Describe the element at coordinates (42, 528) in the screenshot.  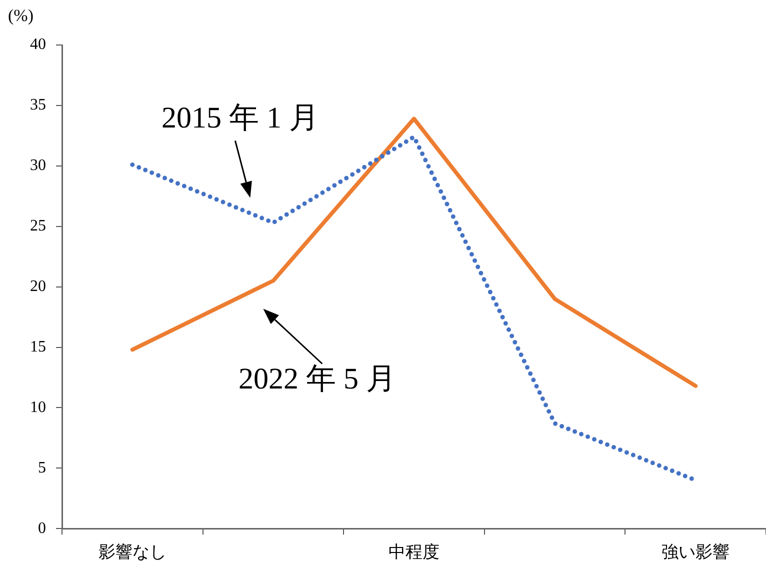
I see `y-tick-label: 0` at that location.